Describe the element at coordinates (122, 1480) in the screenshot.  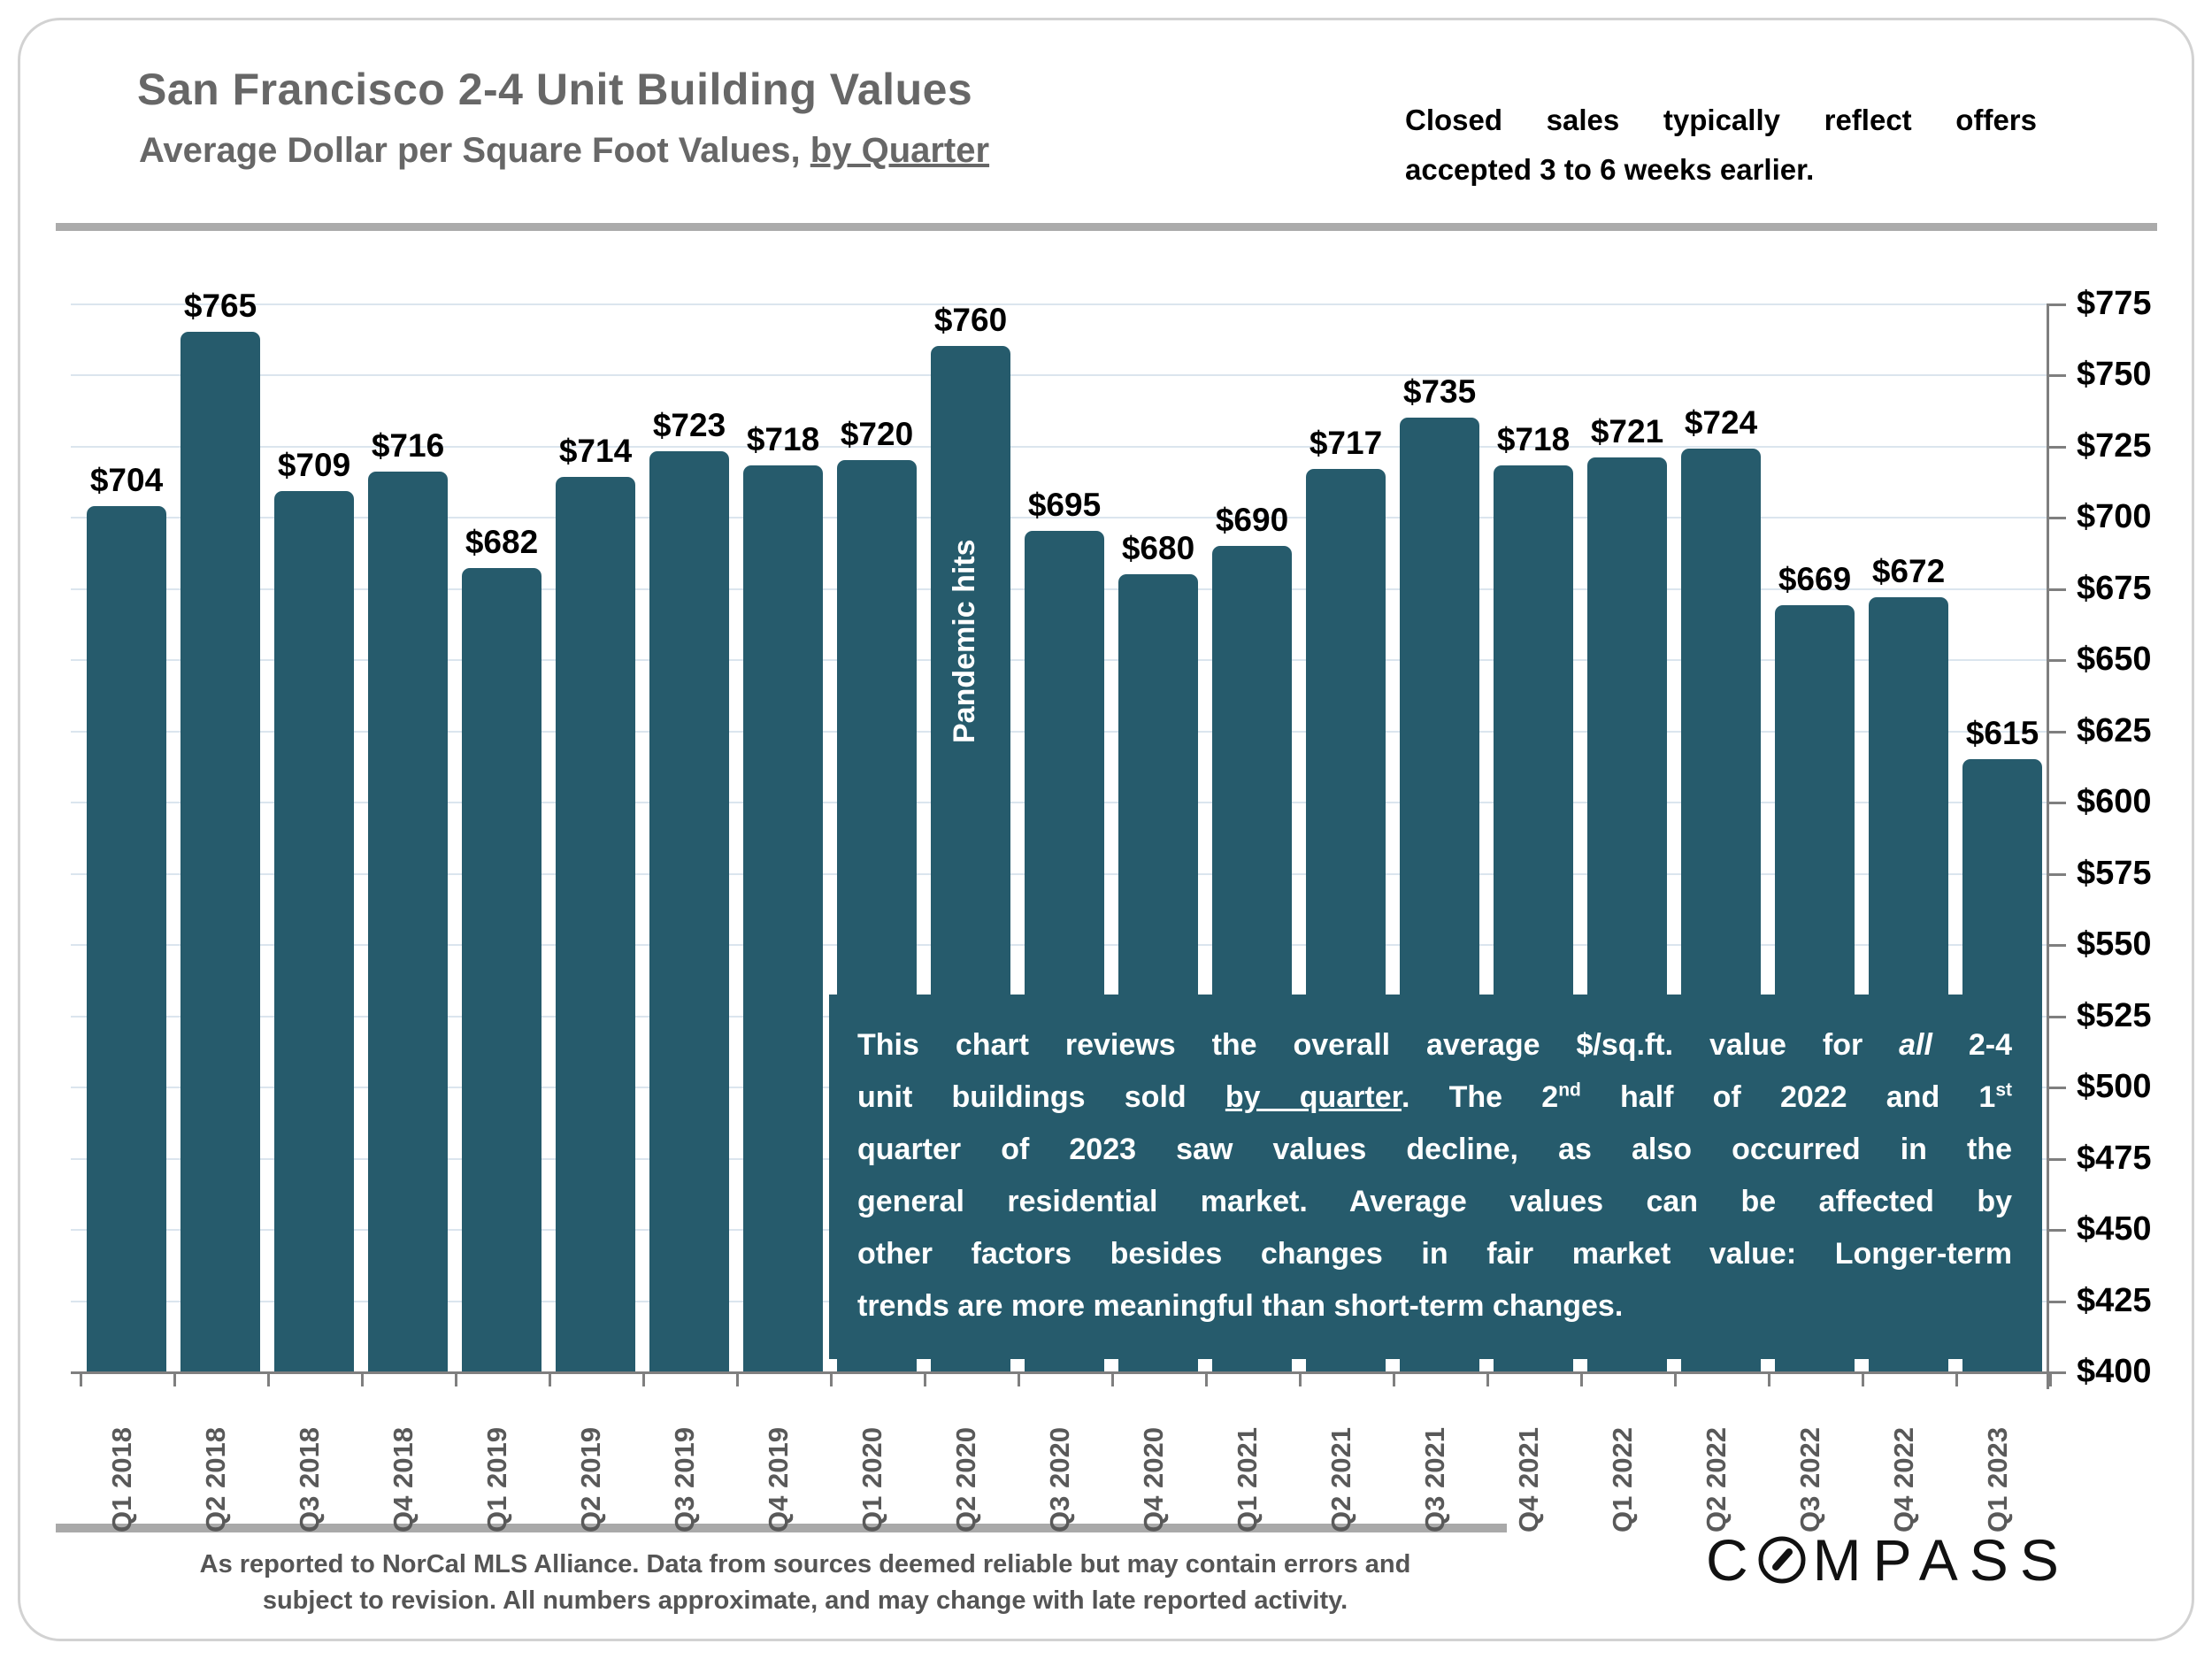
I see `x-tick-label: Q1 2018` at that location.